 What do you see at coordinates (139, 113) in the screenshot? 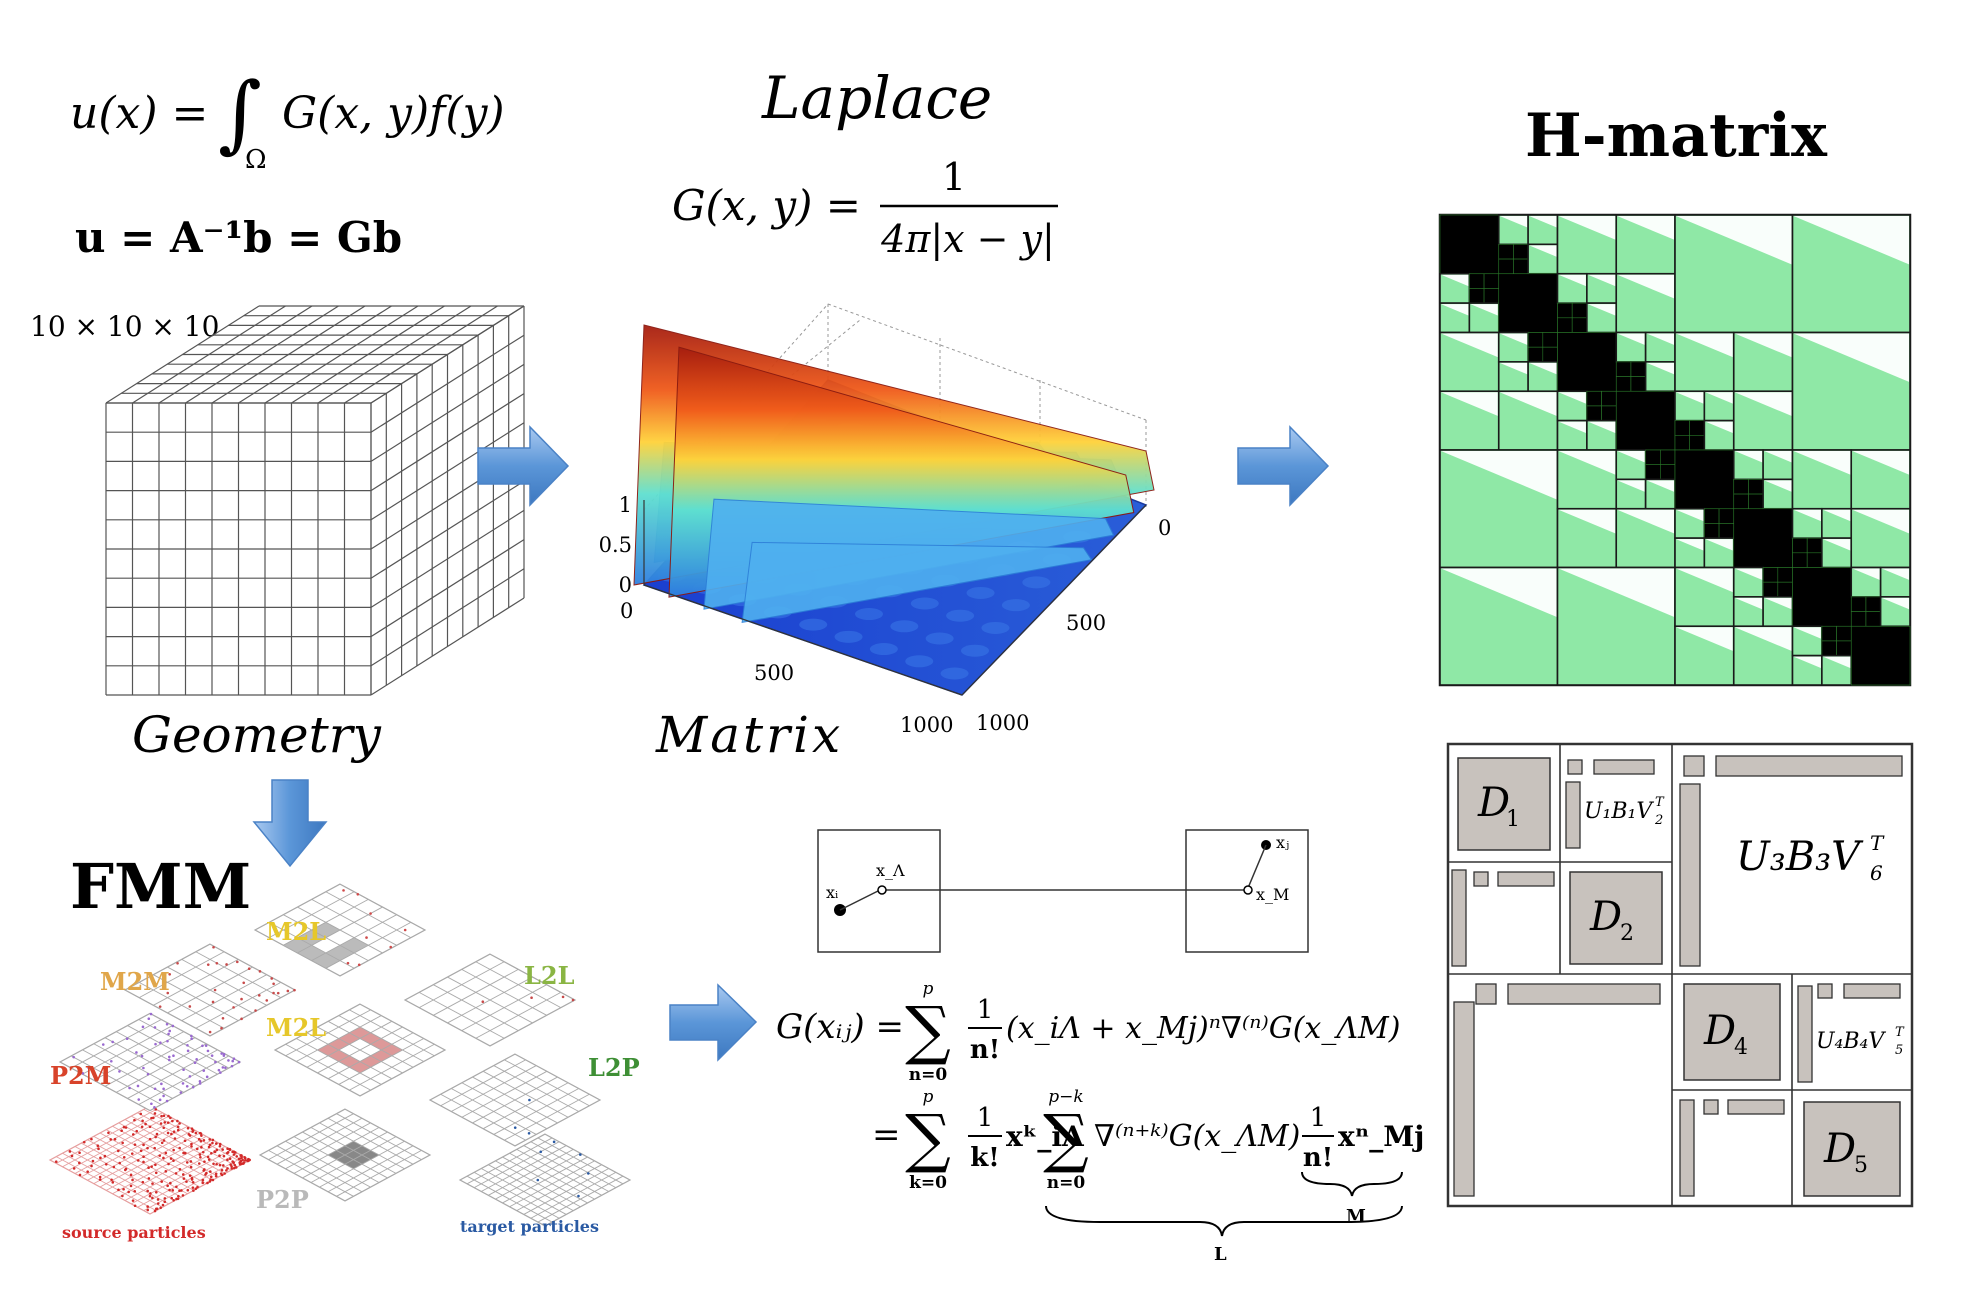
I see `integral-lhs: u(x) =` at bounding box center [139, 113].